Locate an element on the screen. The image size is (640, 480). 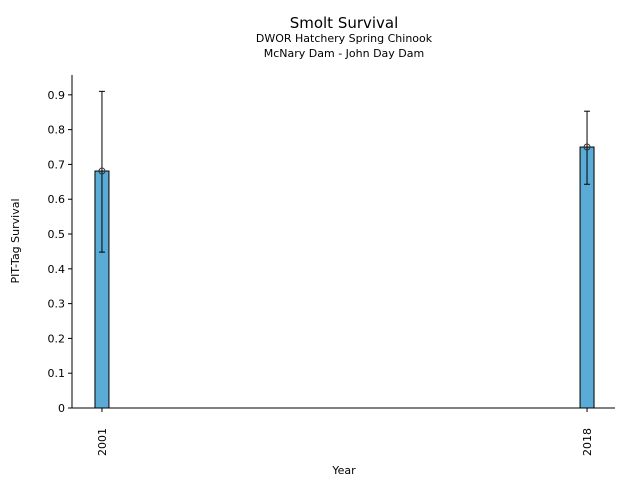
y-tick-label: 0.6 is located at coordinates (57, 199).